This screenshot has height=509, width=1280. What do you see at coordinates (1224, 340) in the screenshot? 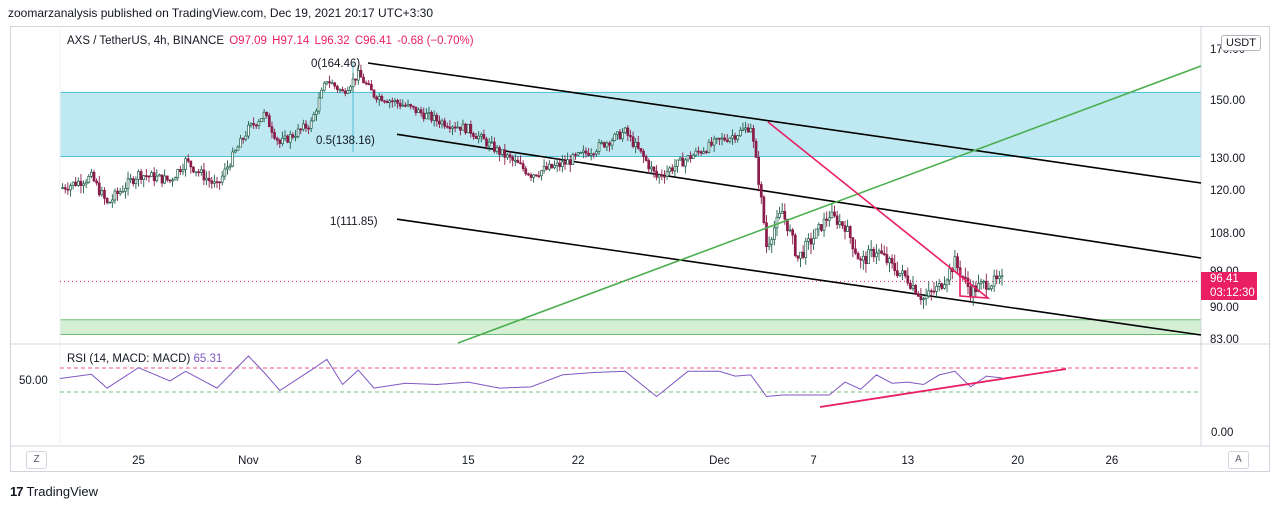
I see `price-tick-label: 83.00` at bounding box center [1224, 340].